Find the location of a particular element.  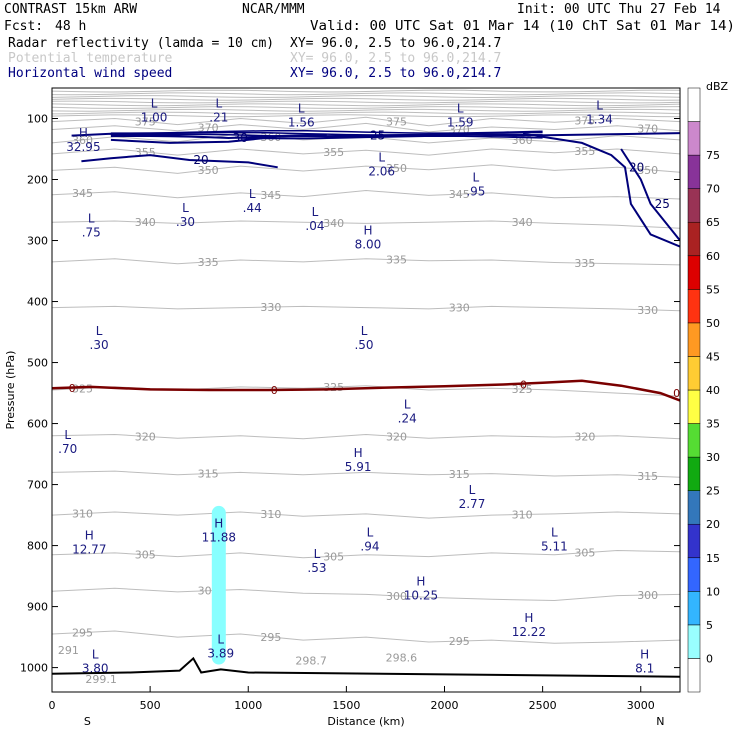

x-tick-label: 2000 is located at coordinates (445, 705).